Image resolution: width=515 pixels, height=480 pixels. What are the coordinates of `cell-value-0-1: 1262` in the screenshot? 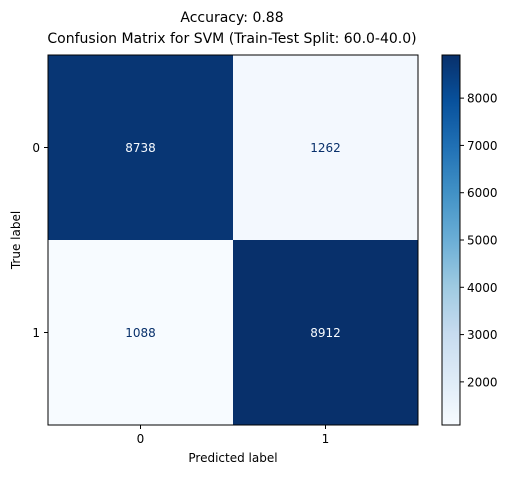 It's located at (325, 148).